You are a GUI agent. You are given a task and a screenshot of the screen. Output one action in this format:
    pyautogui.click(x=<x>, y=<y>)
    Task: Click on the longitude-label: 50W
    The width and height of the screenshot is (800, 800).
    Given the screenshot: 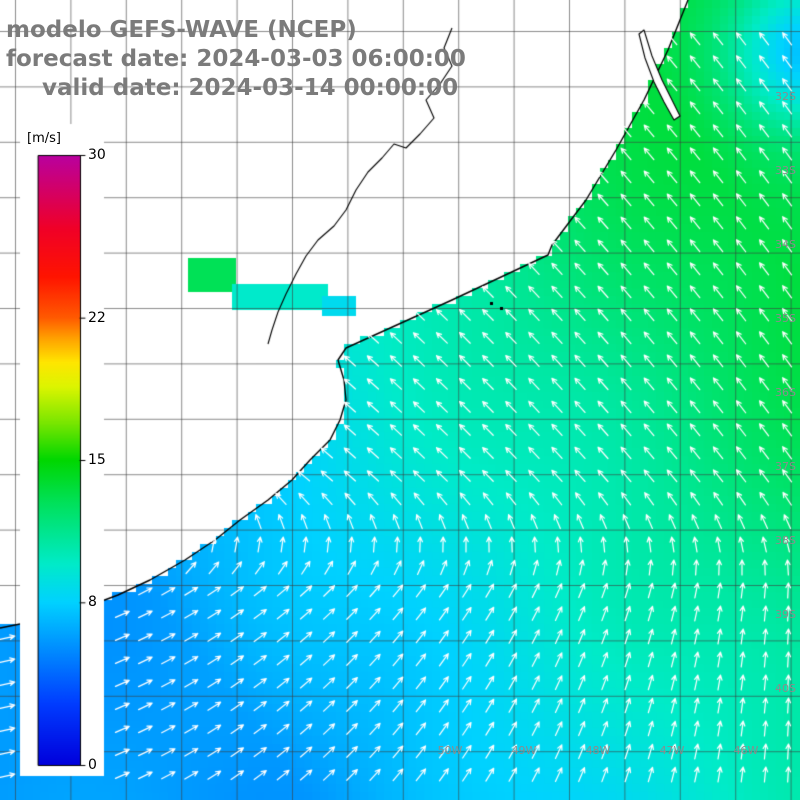 What is the action you would take?
    pyautogui.click(x=450, y=750)
    